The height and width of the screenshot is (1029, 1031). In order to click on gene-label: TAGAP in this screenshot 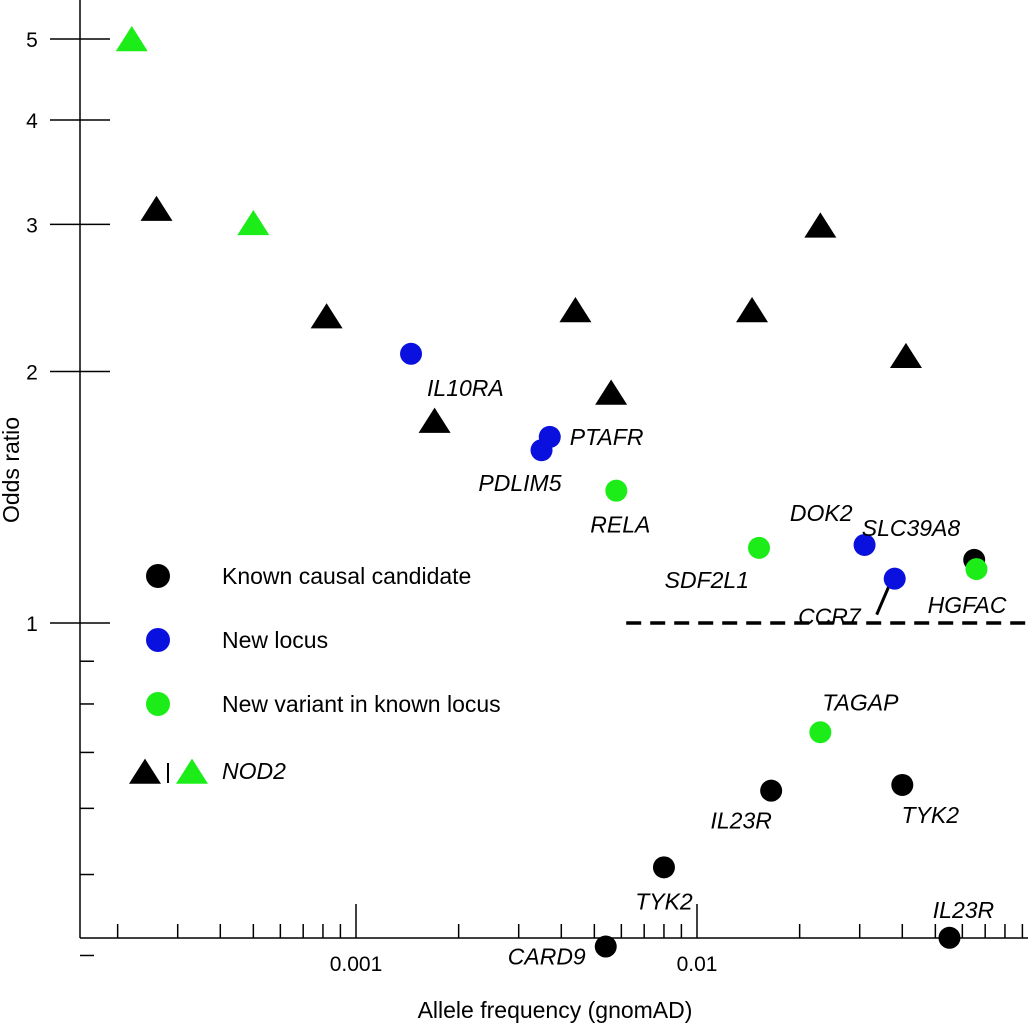, I will do `click(860, 702)`.